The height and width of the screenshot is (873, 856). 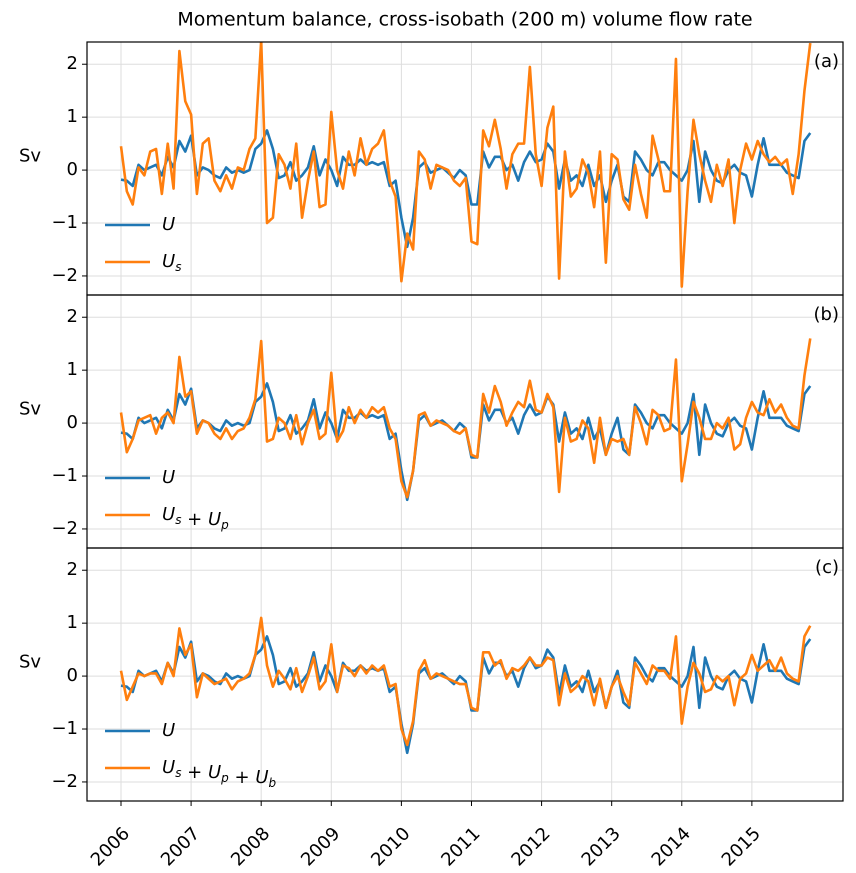 What do you see at coordinates (530, 846) in the screenshot?
I see `x-tick-label: 2012` at bounding box center [530, 846].